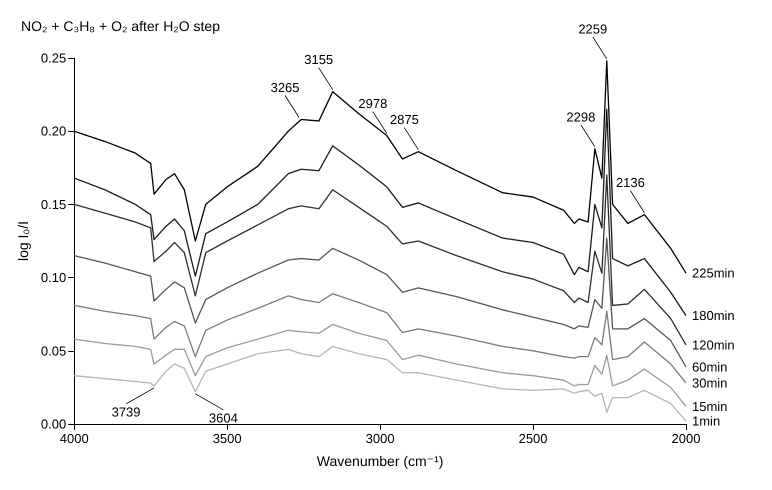 Image resolution: width=772 pixels, height=490 pixels. Describe the element at coordinates (53, 58) in the screenshot. I see `y-tick-label: 0.25` at that location.